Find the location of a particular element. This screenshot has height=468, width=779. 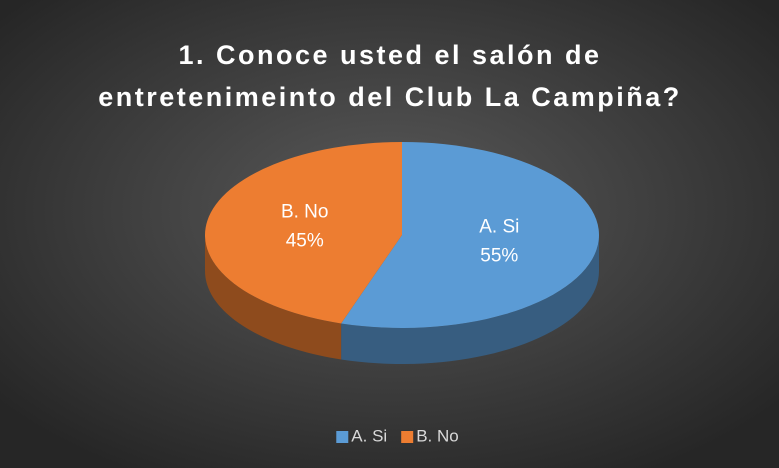

data-label-category: B. No is located at coordinates (305, 212).